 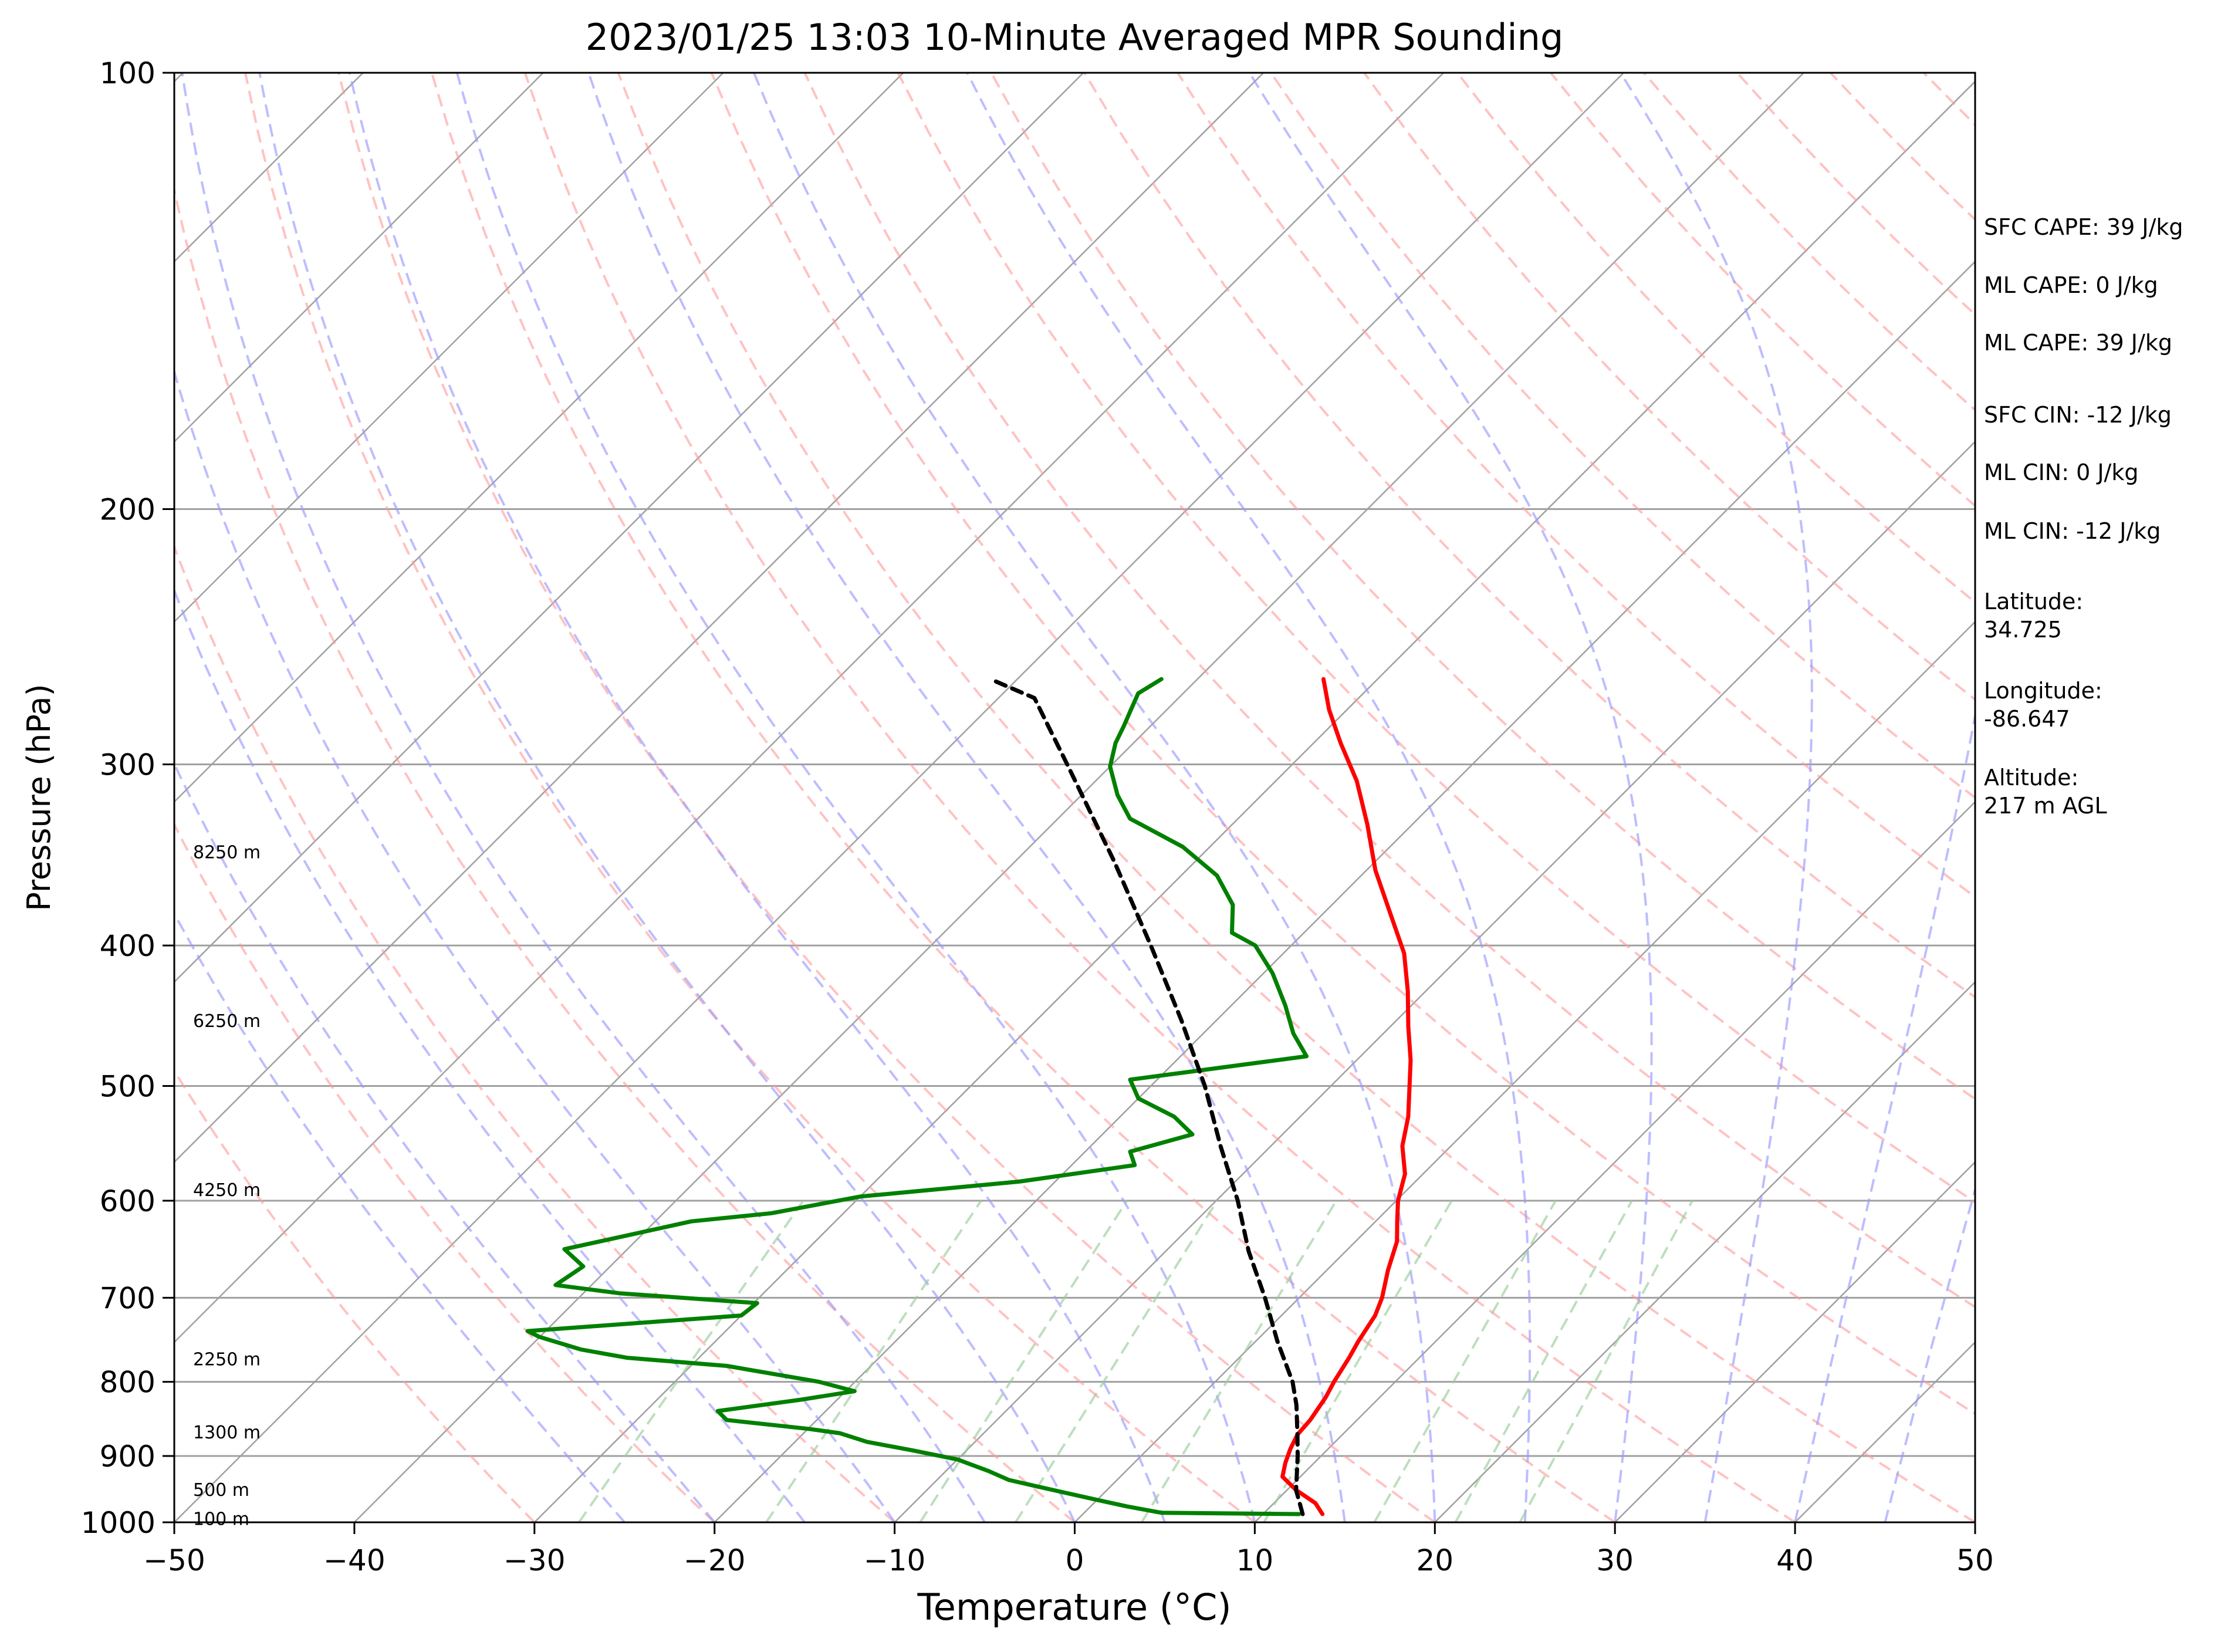 What do you see at coordinates (128, 1457) in the screenshot?
I see `y-tick-label: 900` at bounding box center [128, 1457].